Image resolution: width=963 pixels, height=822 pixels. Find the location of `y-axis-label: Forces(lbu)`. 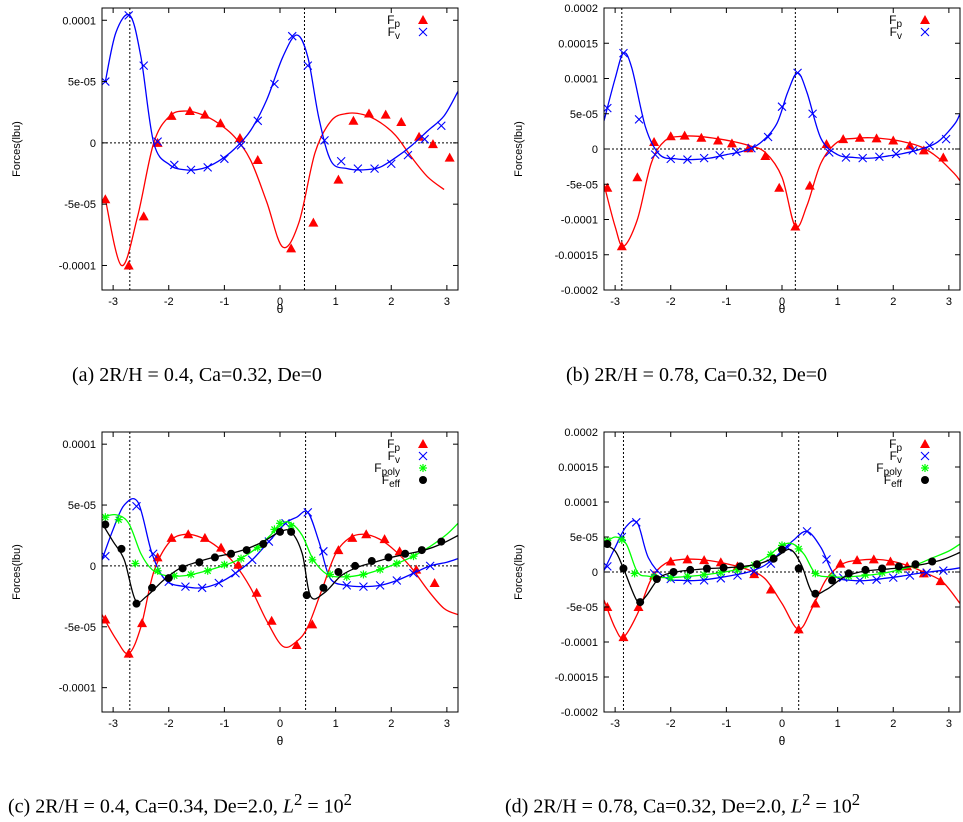

y-axis-label: Forces(lbu) is located at coordinates (519, 572).